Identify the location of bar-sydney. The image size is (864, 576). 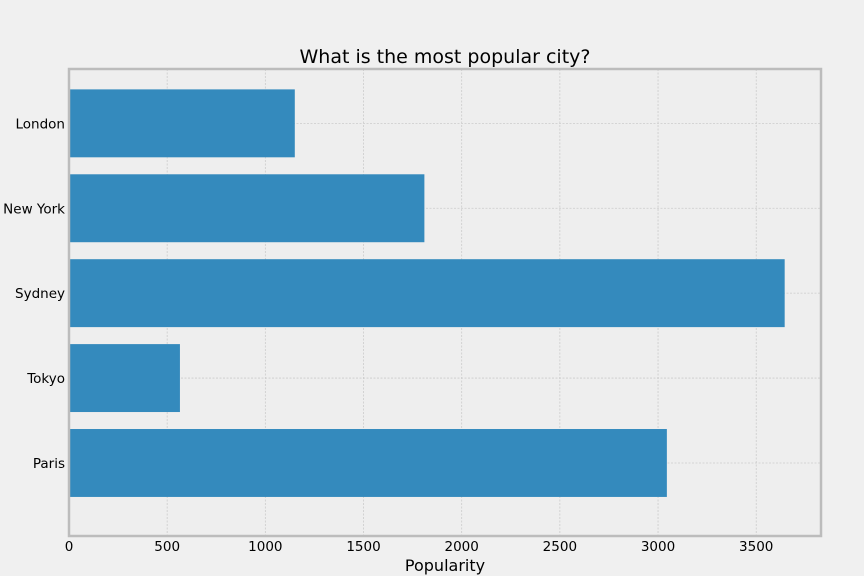
(427, 293).